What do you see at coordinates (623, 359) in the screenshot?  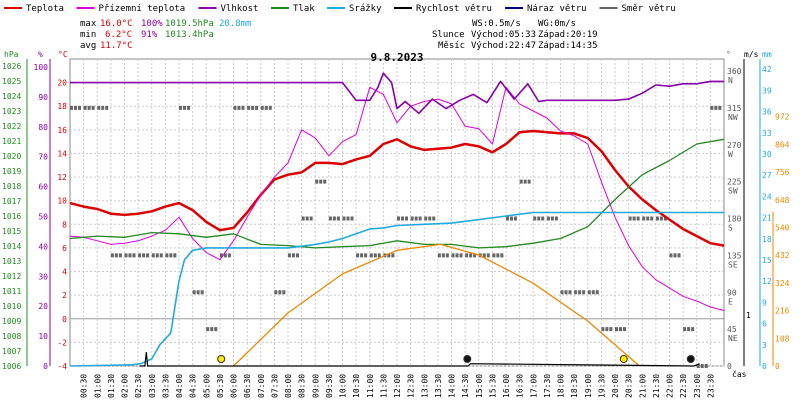 I see `sun-event-icon` at bounding box center [623, 359].